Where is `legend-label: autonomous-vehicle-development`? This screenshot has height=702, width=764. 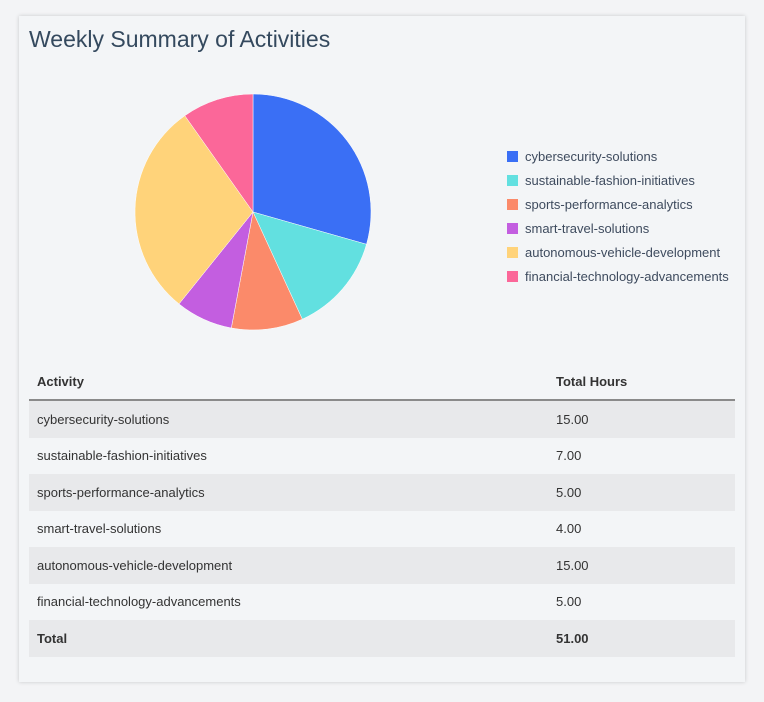
legend-label: autonomous-vehicle-development is located at coordinates (623, 252).